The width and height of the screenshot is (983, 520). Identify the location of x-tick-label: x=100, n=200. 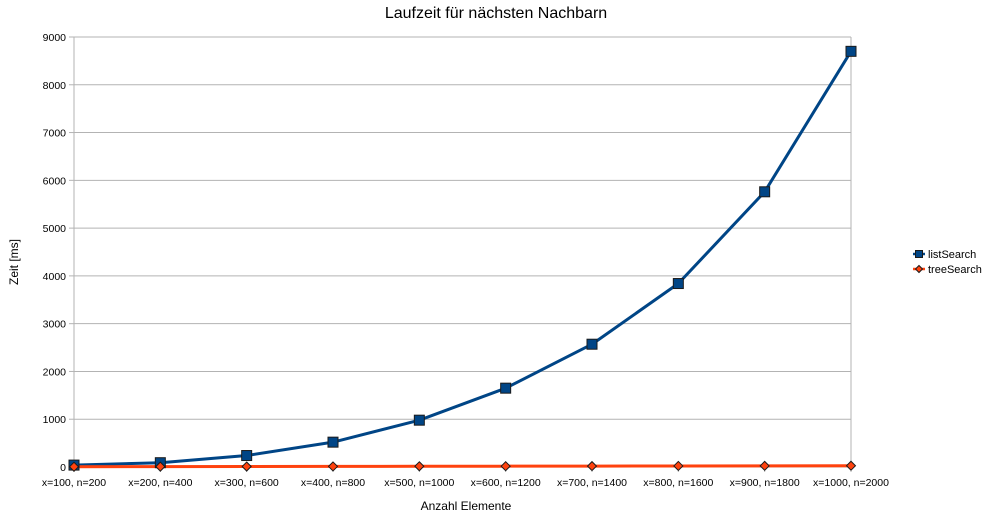
(74, 483).